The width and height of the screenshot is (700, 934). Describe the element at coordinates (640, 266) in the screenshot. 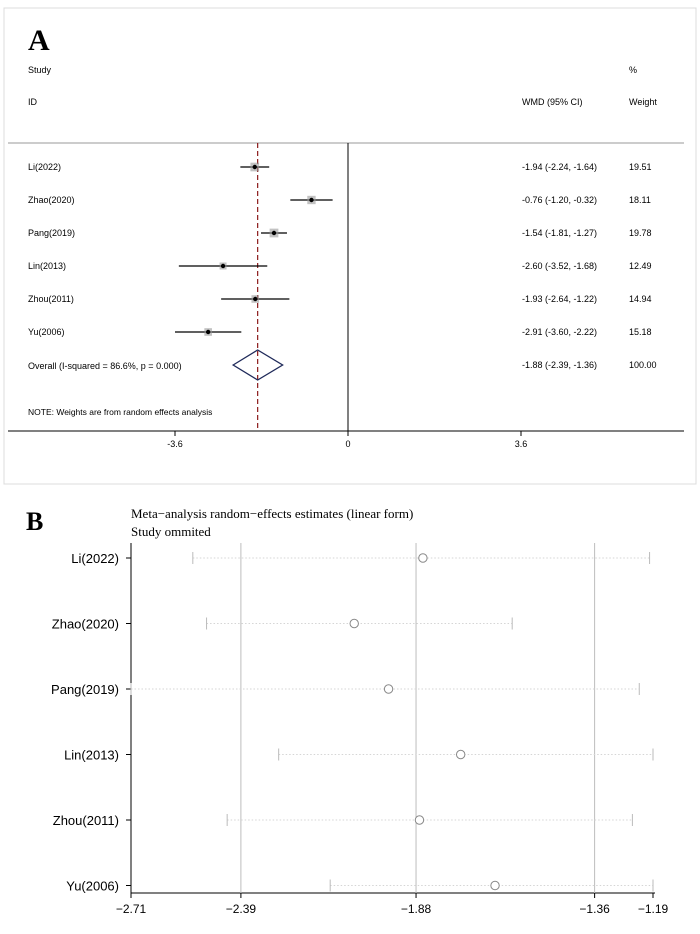

I see `study-weight: 12.49` at that location.